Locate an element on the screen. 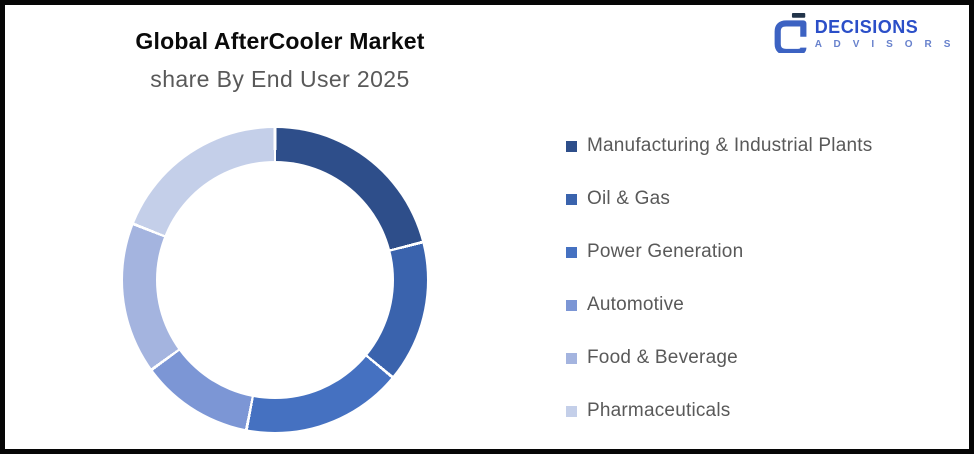  legend-item: Manufacturing & Industrial Plants is located at coordinates (719, 146).